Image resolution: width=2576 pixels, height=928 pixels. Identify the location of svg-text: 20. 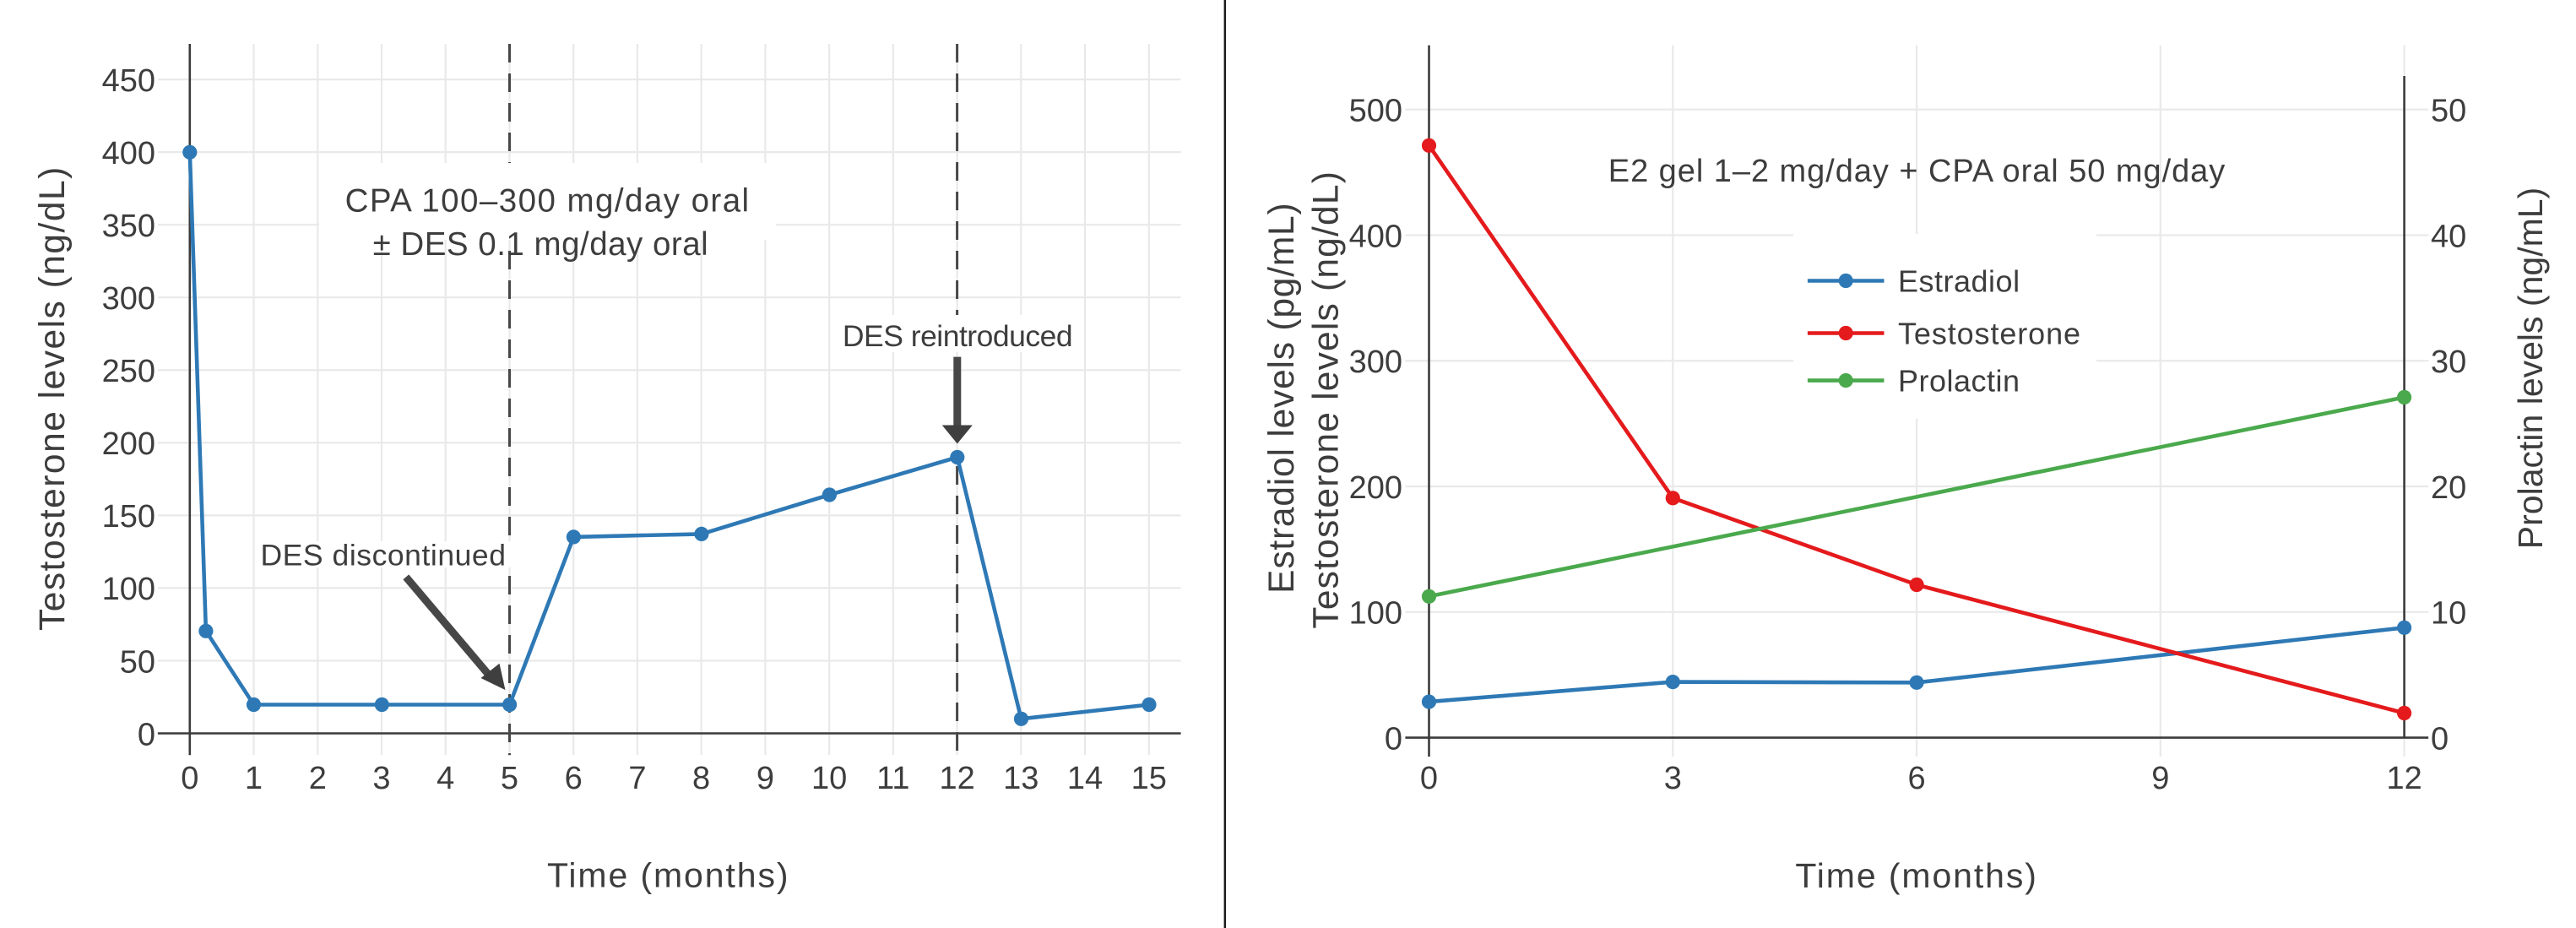
(2449, 488).